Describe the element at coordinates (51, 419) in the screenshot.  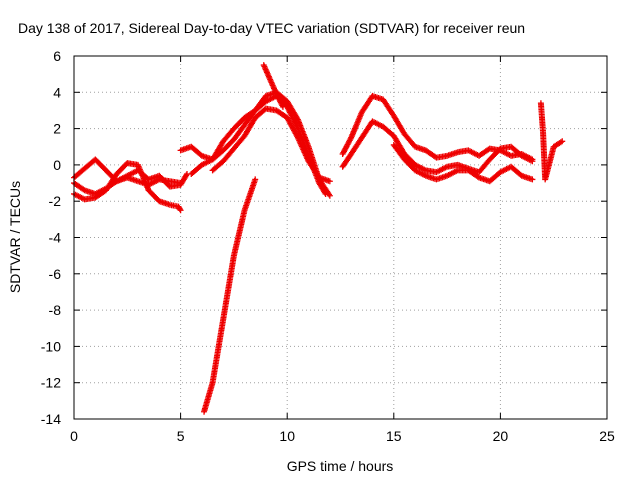
I see `y-tick-label: -14` at that location.